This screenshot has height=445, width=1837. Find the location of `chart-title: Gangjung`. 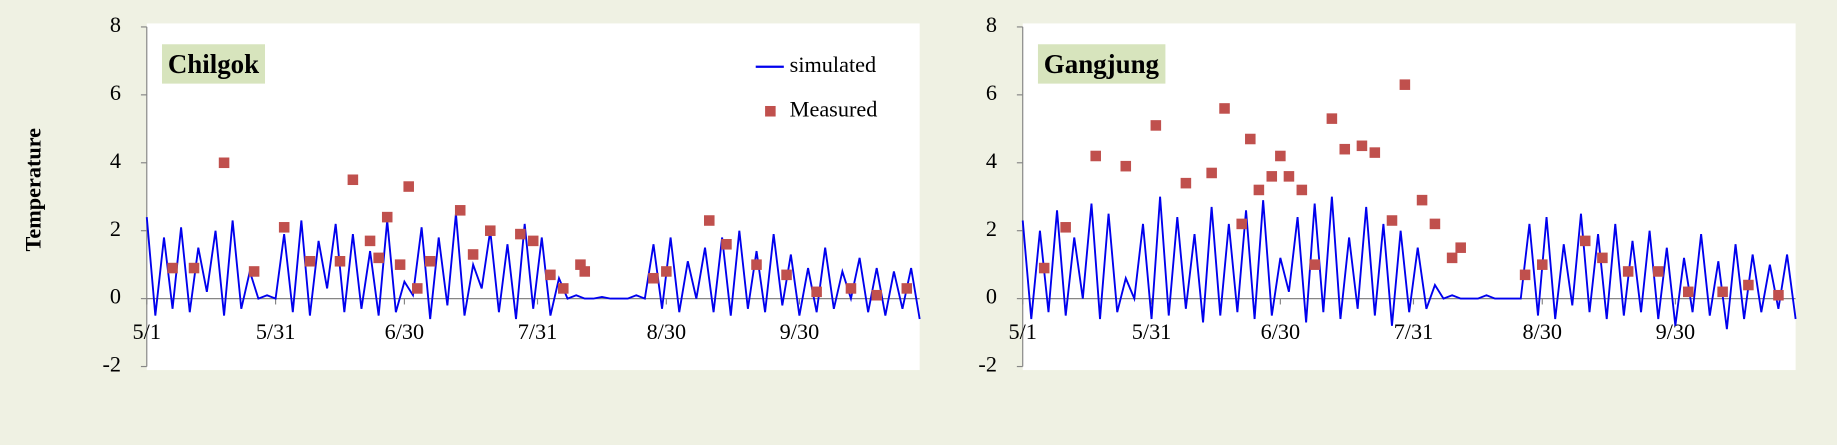

chart-title: Gangjung is located at coordinates (1102, 64).